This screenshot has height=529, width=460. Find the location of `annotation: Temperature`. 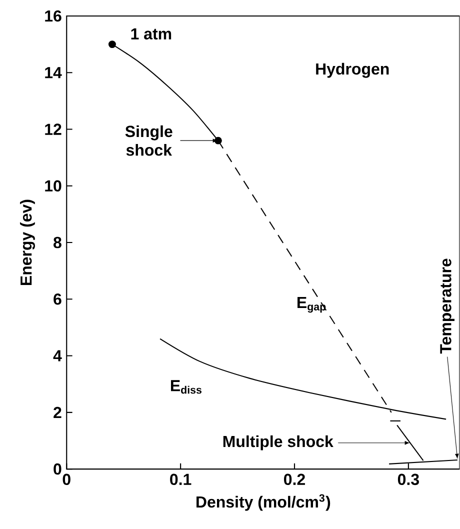

annotation: Temperature is located at coordinates (447, 306).